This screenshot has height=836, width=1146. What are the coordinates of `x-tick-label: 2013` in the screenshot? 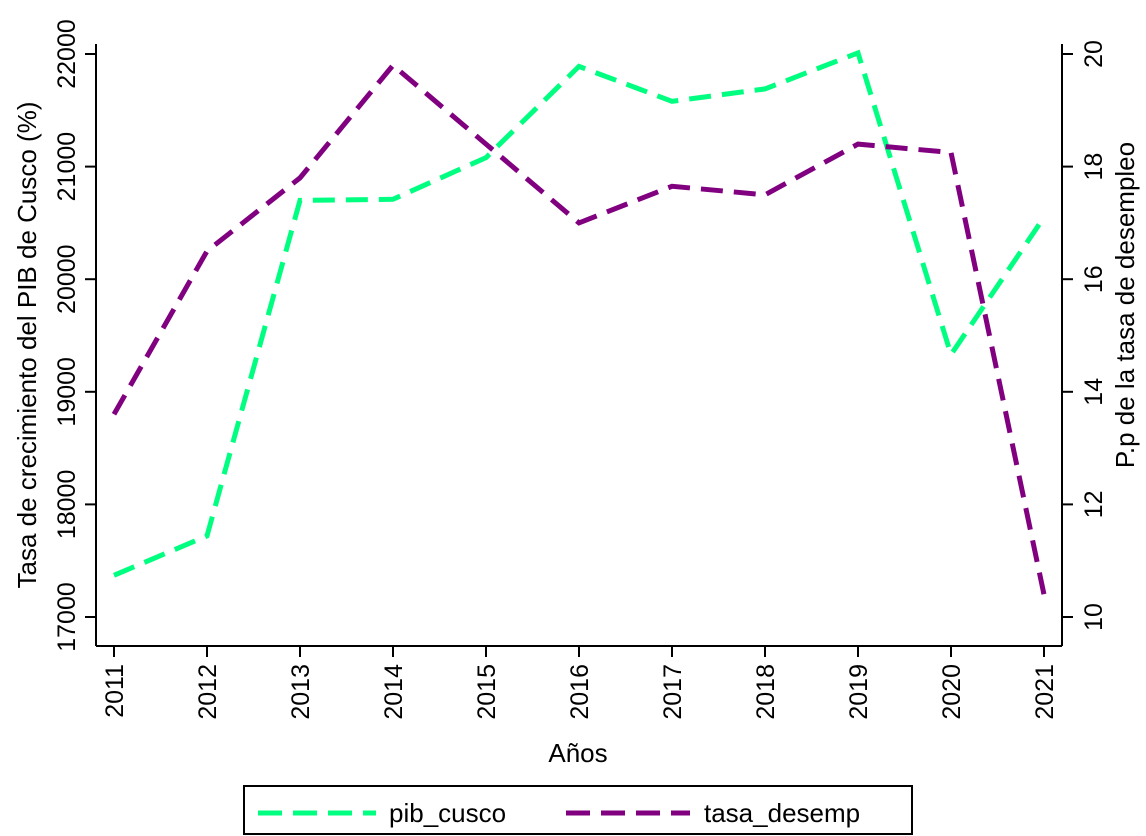 It's located at (301, 692).